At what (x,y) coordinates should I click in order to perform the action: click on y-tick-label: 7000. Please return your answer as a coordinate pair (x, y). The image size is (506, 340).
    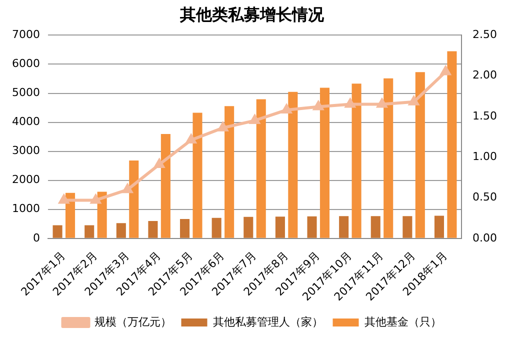
    Looking at the image, I should click on (26, 35).